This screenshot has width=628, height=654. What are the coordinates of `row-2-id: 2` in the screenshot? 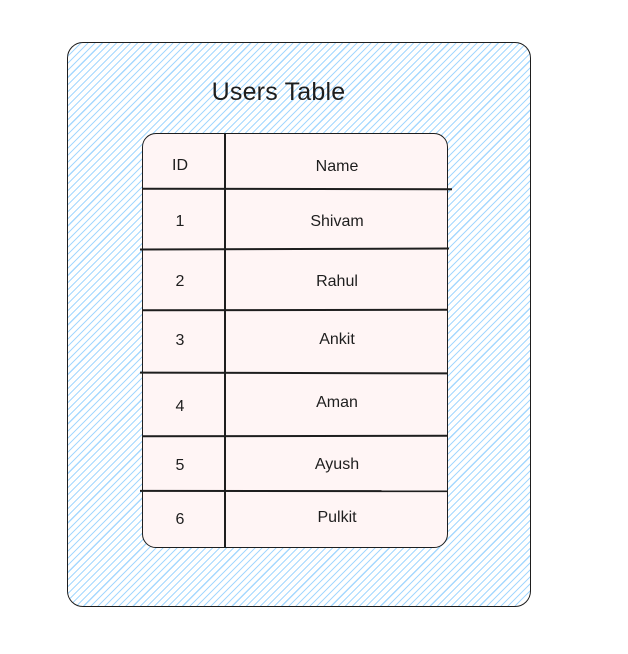 It's located at (180, 281).